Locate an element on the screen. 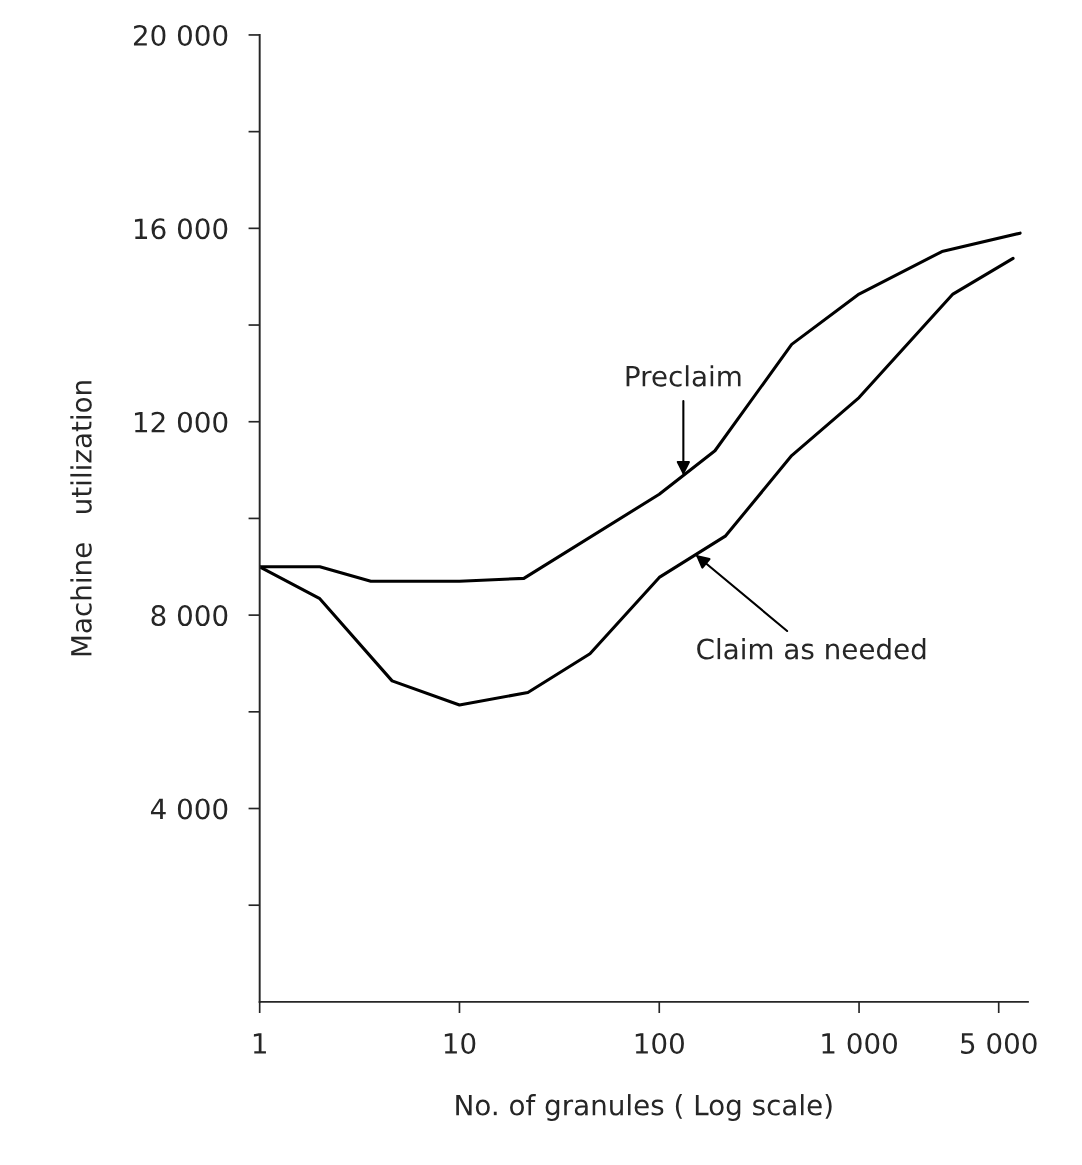 This screenshot has width=1082, height=1165. y-axis-title: Machine utilization is located at coordinates (81, 518).